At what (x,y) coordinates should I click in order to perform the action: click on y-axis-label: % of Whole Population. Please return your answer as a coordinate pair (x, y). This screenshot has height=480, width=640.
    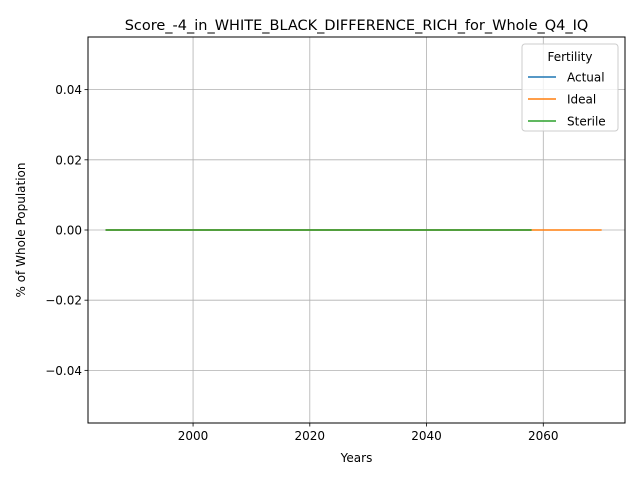
    Looking at the image, I should click on (21, 230).